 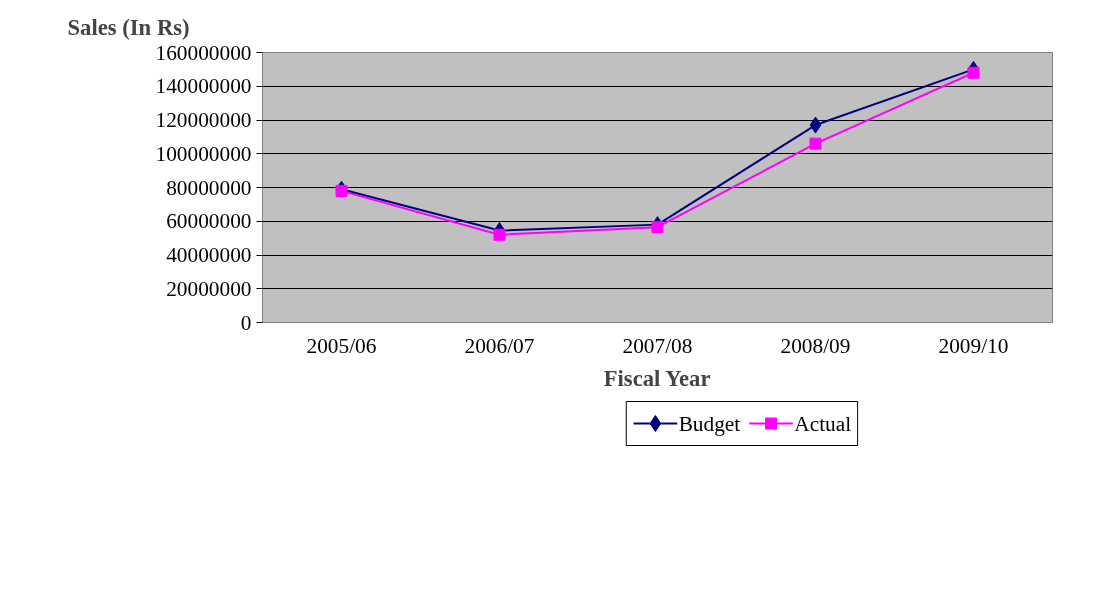 What do you see at coordinates (246, 322) in the screenshot?
I see `y-tick-label: 0` at bounding box center [246, 322].